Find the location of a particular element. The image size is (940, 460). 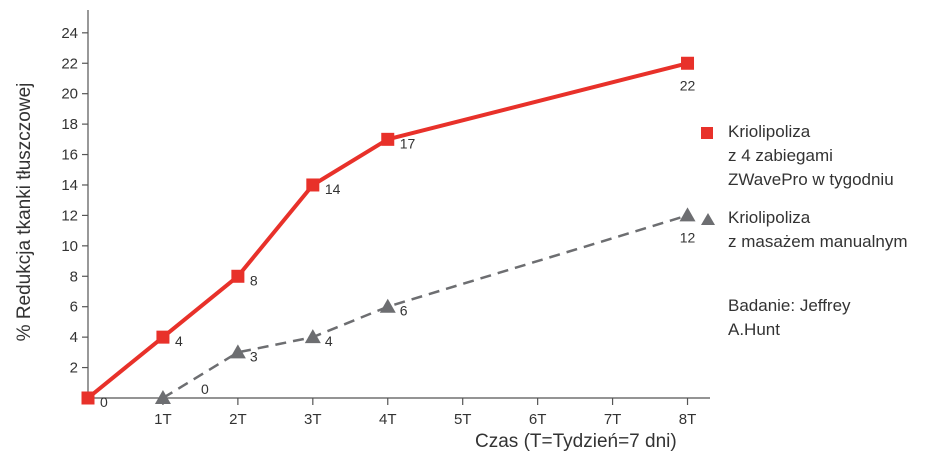

data-label: 6 is located at coordinates (404, 311).